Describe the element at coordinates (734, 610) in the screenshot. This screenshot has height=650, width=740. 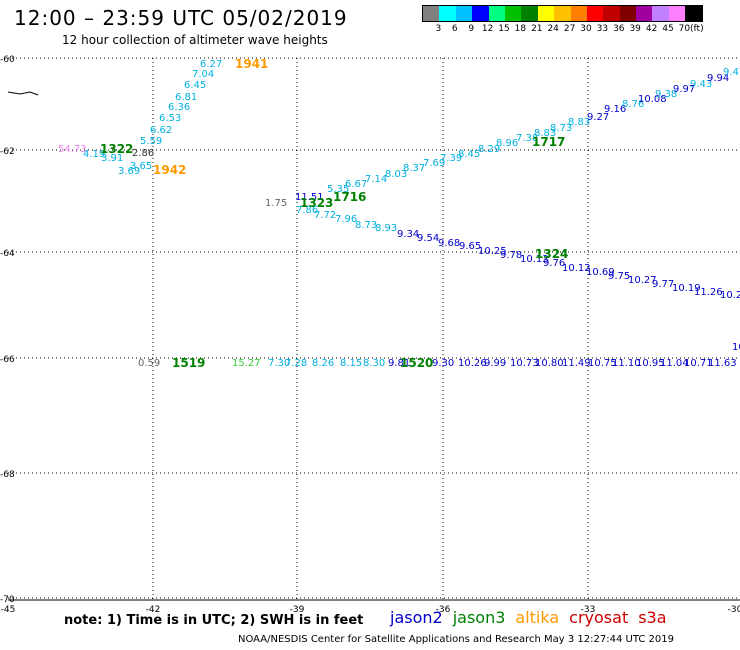
I see `lon-label: -30` at that location.